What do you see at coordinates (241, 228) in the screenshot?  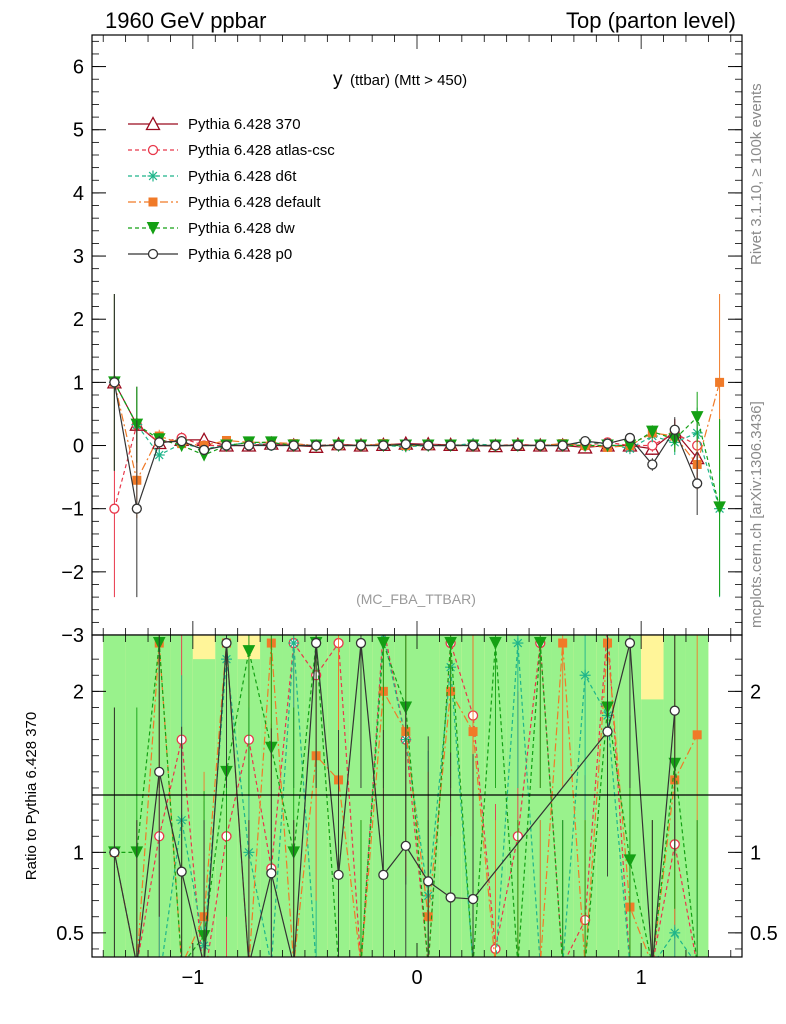 I see `legend-label: Pythia 6.428 dw` at bounding box center [241, 228].